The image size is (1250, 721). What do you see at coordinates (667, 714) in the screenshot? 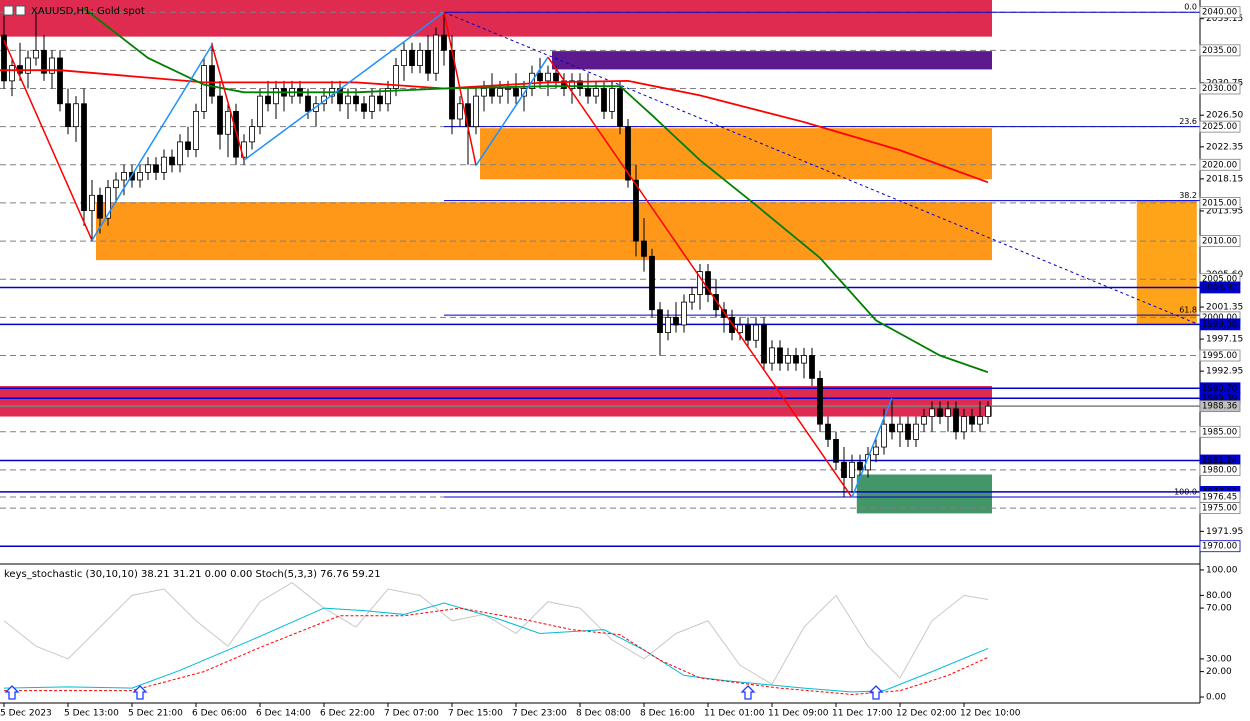
I see `x-tick-label: 8 Dec 16:00` at bounding box center [667, 714].